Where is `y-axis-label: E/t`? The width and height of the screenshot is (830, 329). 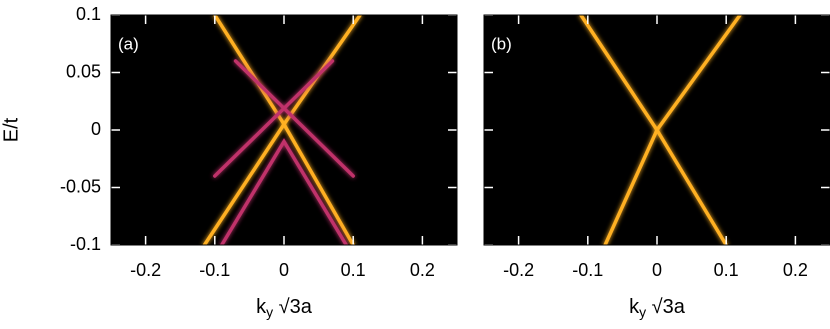 y-axis-label: E/t is located at coordinates (11, 129).